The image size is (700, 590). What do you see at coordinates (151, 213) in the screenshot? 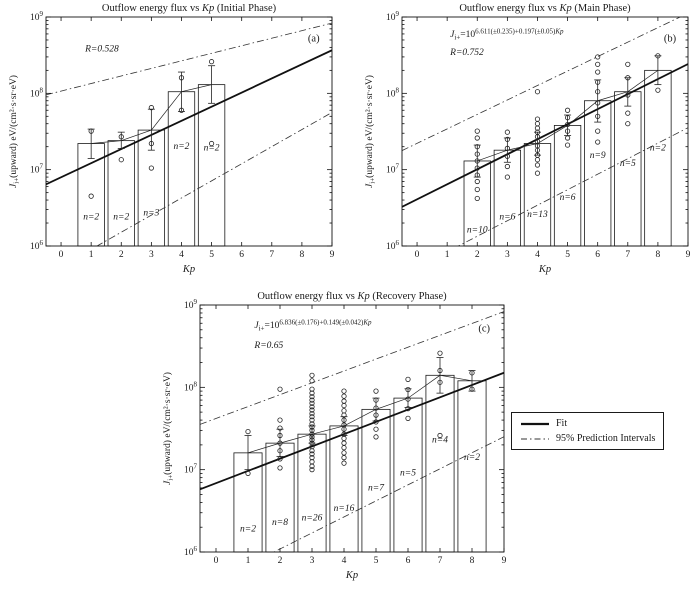
I see `n-label: n=3` at bounding box center [151, 213].